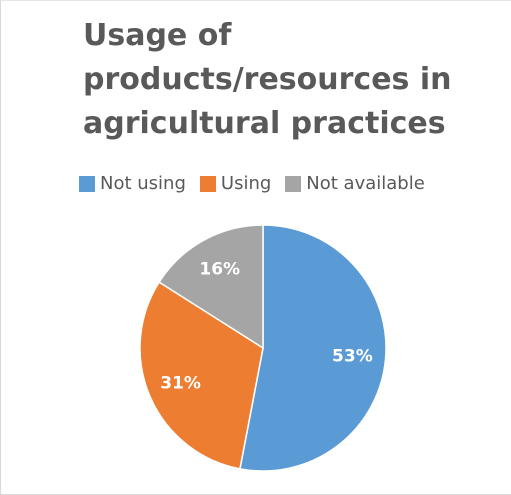 This screenshot has width=511, height=495. I want to click on legend-label-not-using: Not using, so click(143, 183).